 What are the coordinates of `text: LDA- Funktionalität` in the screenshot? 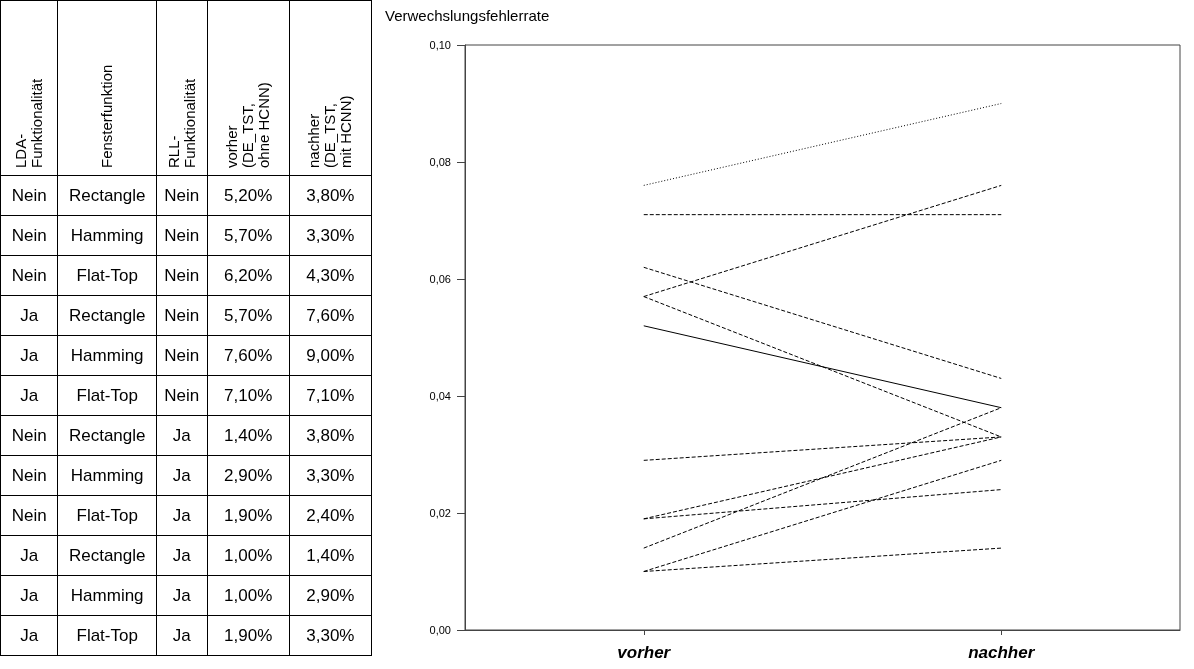 It's located at (29, 123).